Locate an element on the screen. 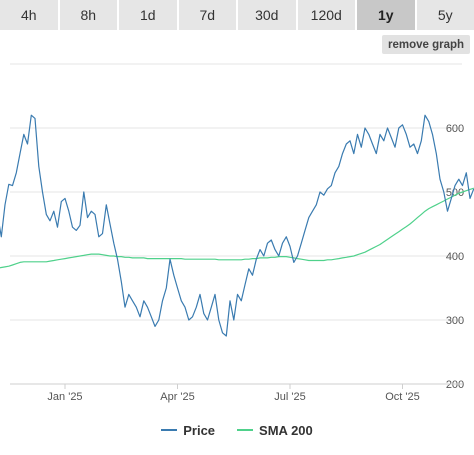 The width and height of the screenshot is (474, 455). legend-sma-label: SMA 200 is located at coordinates (286, 430).